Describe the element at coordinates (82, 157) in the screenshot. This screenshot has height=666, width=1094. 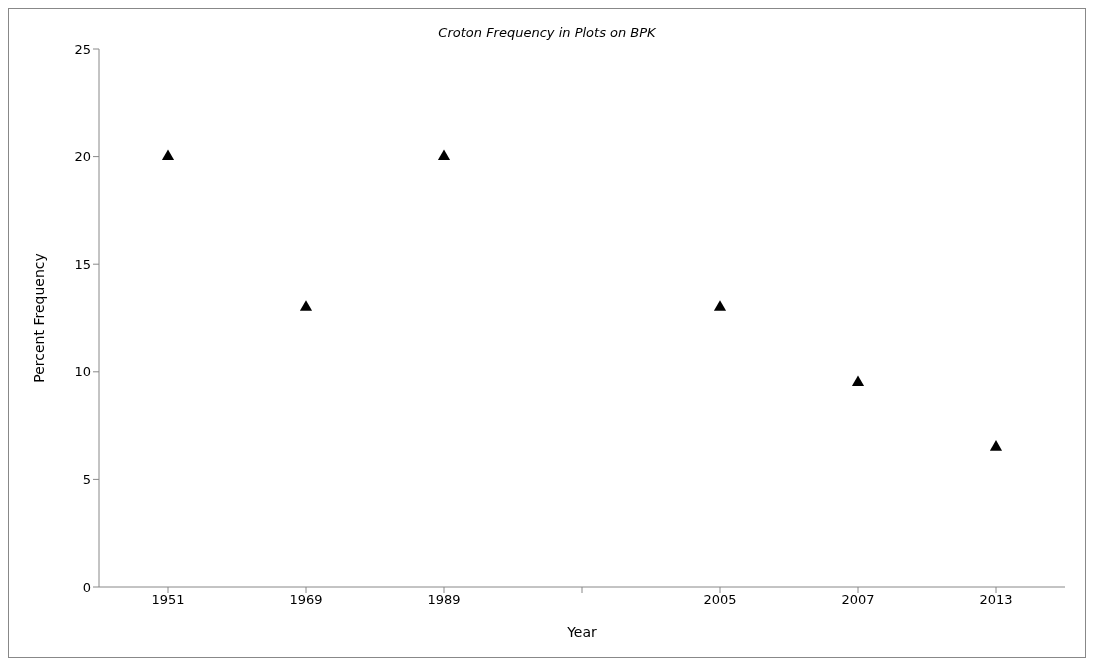
I see `y-tick-label: 20` at that location.